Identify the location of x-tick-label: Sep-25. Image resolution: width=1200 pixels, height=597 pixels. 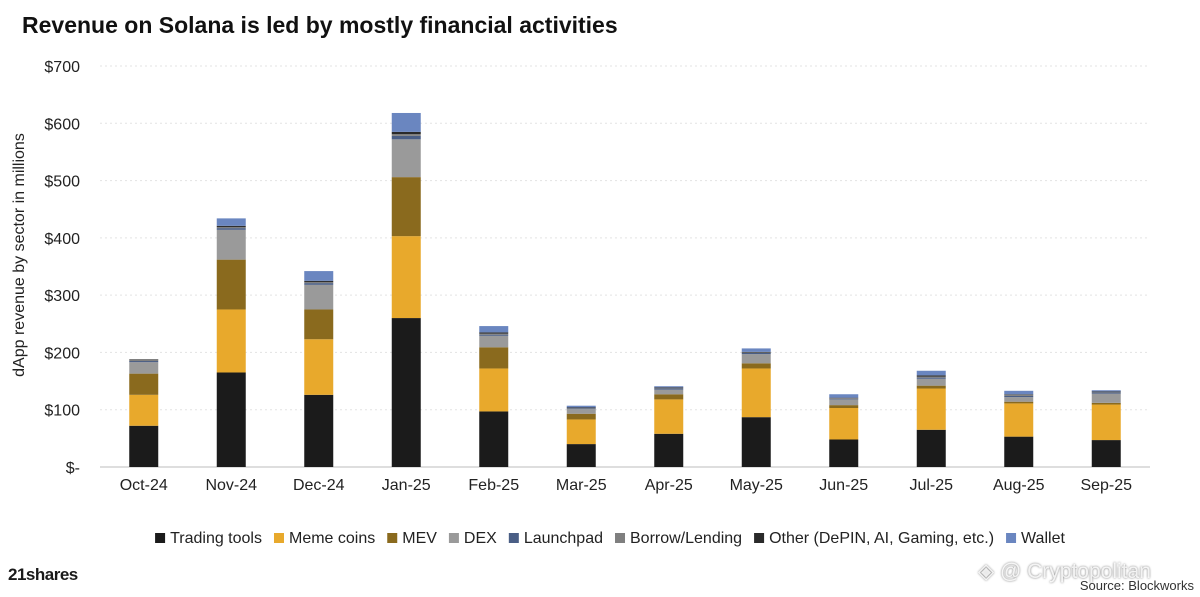
(1106, 485).